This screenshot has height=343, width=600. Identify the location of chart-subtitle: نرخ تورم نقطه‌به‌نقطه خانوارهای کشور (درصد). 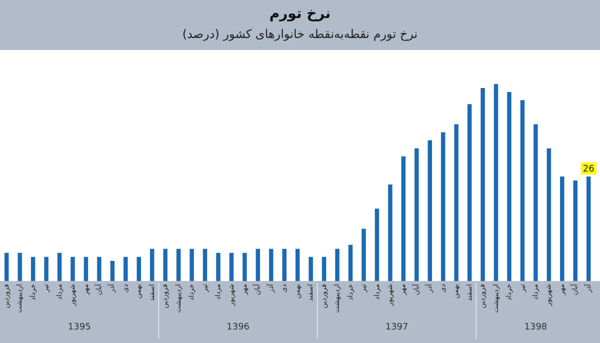
(300, 33).